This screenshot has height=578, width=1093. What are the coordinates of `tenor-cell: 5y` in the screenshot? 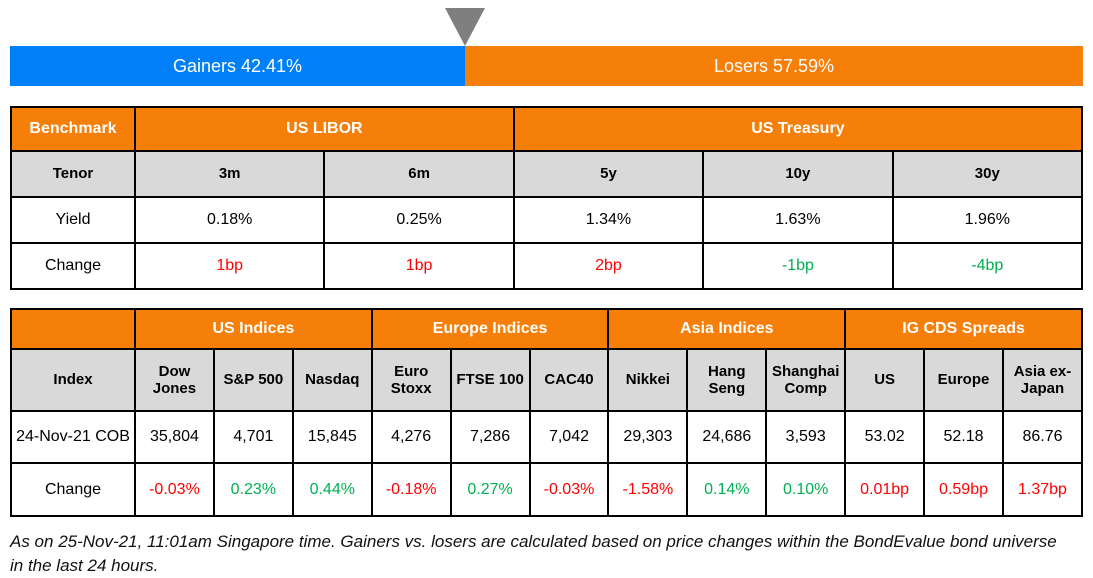 It's located at (608, 174).